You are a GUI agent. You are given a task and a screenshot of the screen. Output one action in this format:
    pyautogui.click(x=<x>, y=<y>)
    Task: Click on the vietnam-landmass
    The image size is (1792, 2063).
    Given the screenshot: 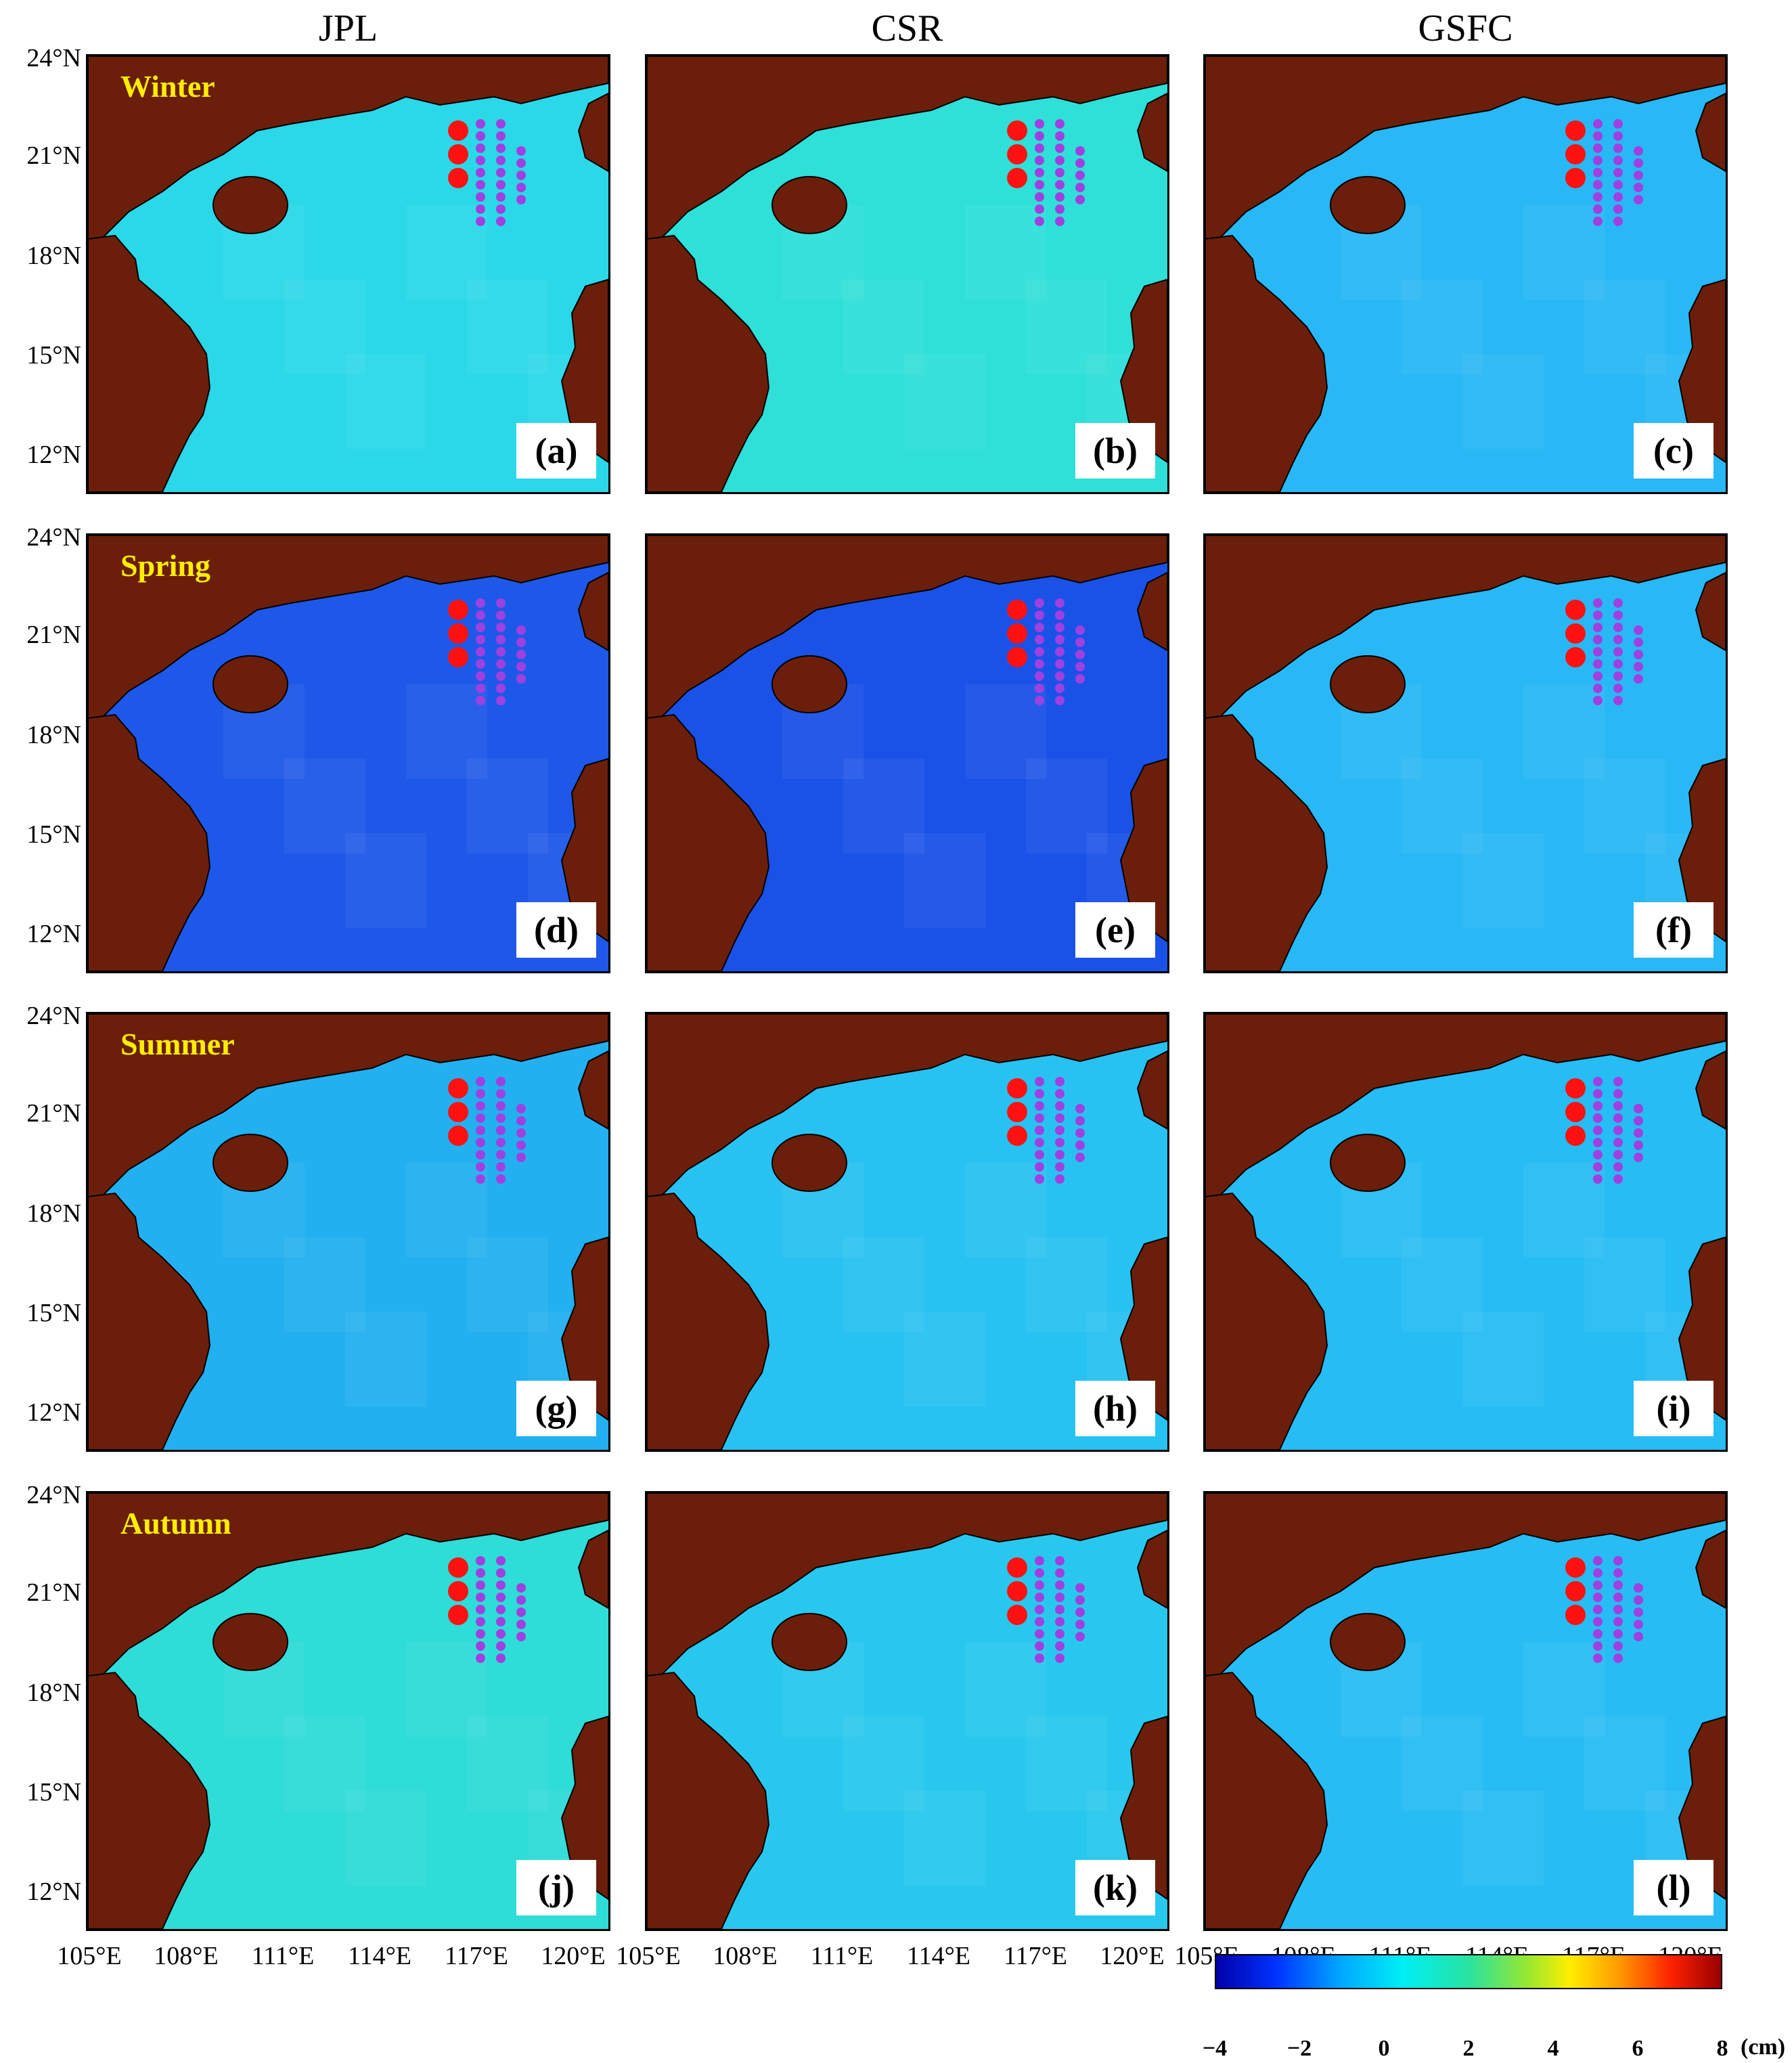 What is the action you would take?
    pyautogui.click(x=708, y=1321)
    